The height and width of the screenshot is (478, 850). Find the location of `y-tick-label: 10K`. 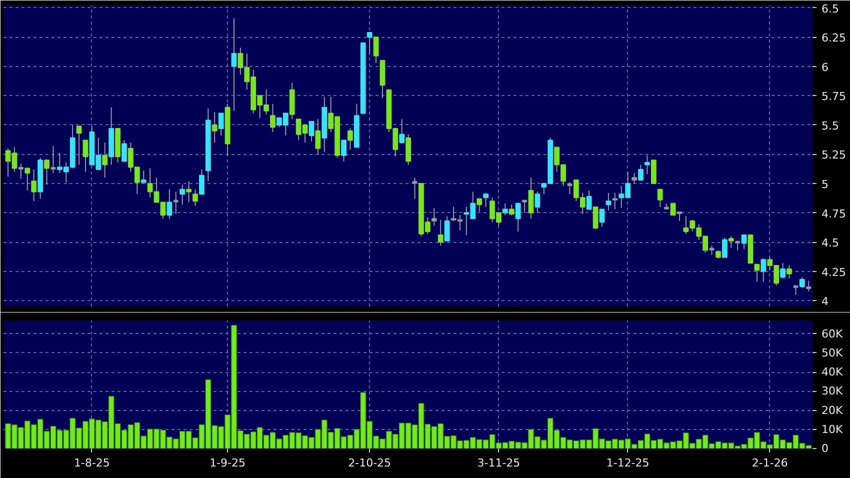

y-tick-label: 10K is located at coordinates (833, 429).